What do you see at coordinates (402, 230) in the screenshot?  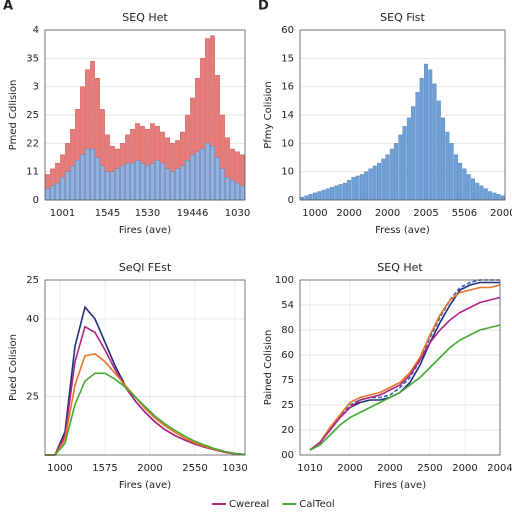 I see `x-axis-label: Fress (ave)` at bounding box center [402, 230].